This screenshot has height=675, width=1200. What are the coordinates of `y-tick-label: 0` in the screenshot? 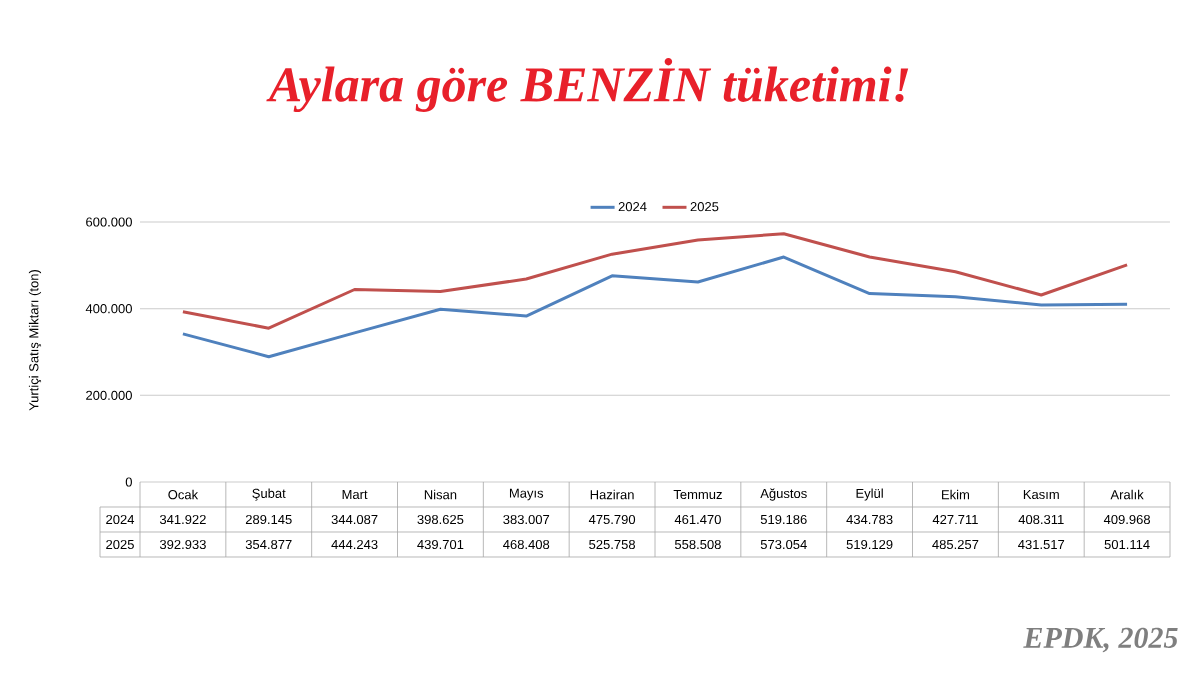 It's located at (128, 482).